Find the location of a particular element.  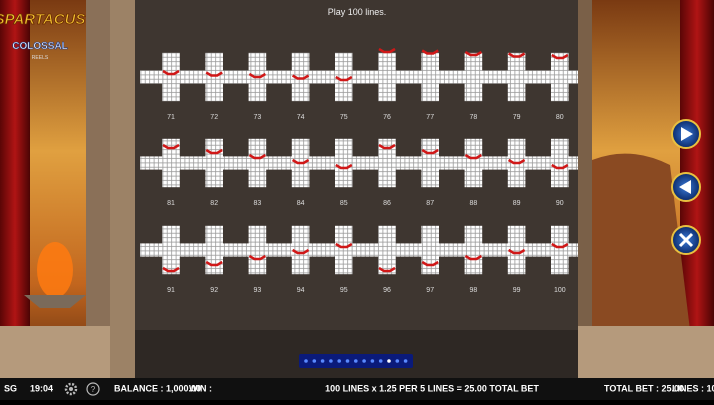

wall-left is located at coordinates (123, 189).